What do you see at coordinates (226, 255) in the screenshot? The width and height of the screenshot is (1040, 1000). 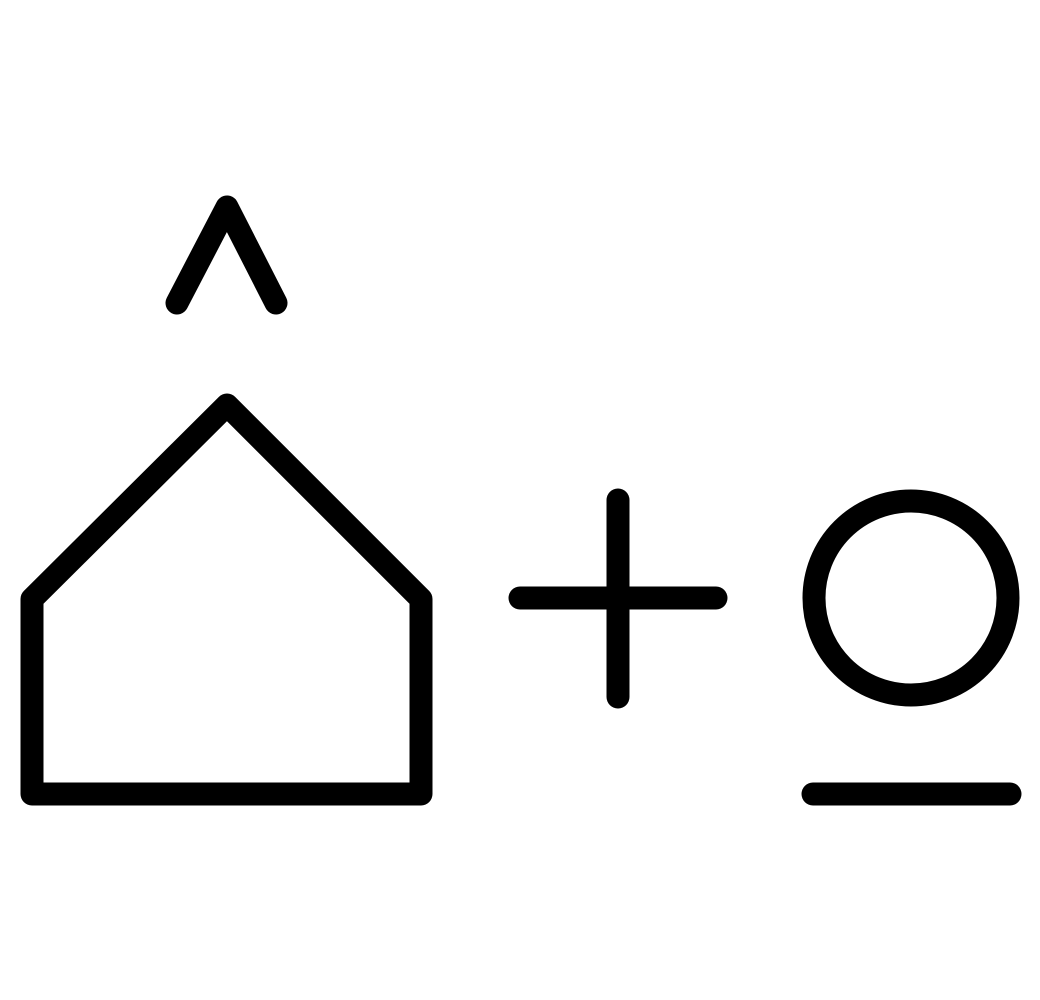 I see `caret-icon` at bounding box center [226, 255].